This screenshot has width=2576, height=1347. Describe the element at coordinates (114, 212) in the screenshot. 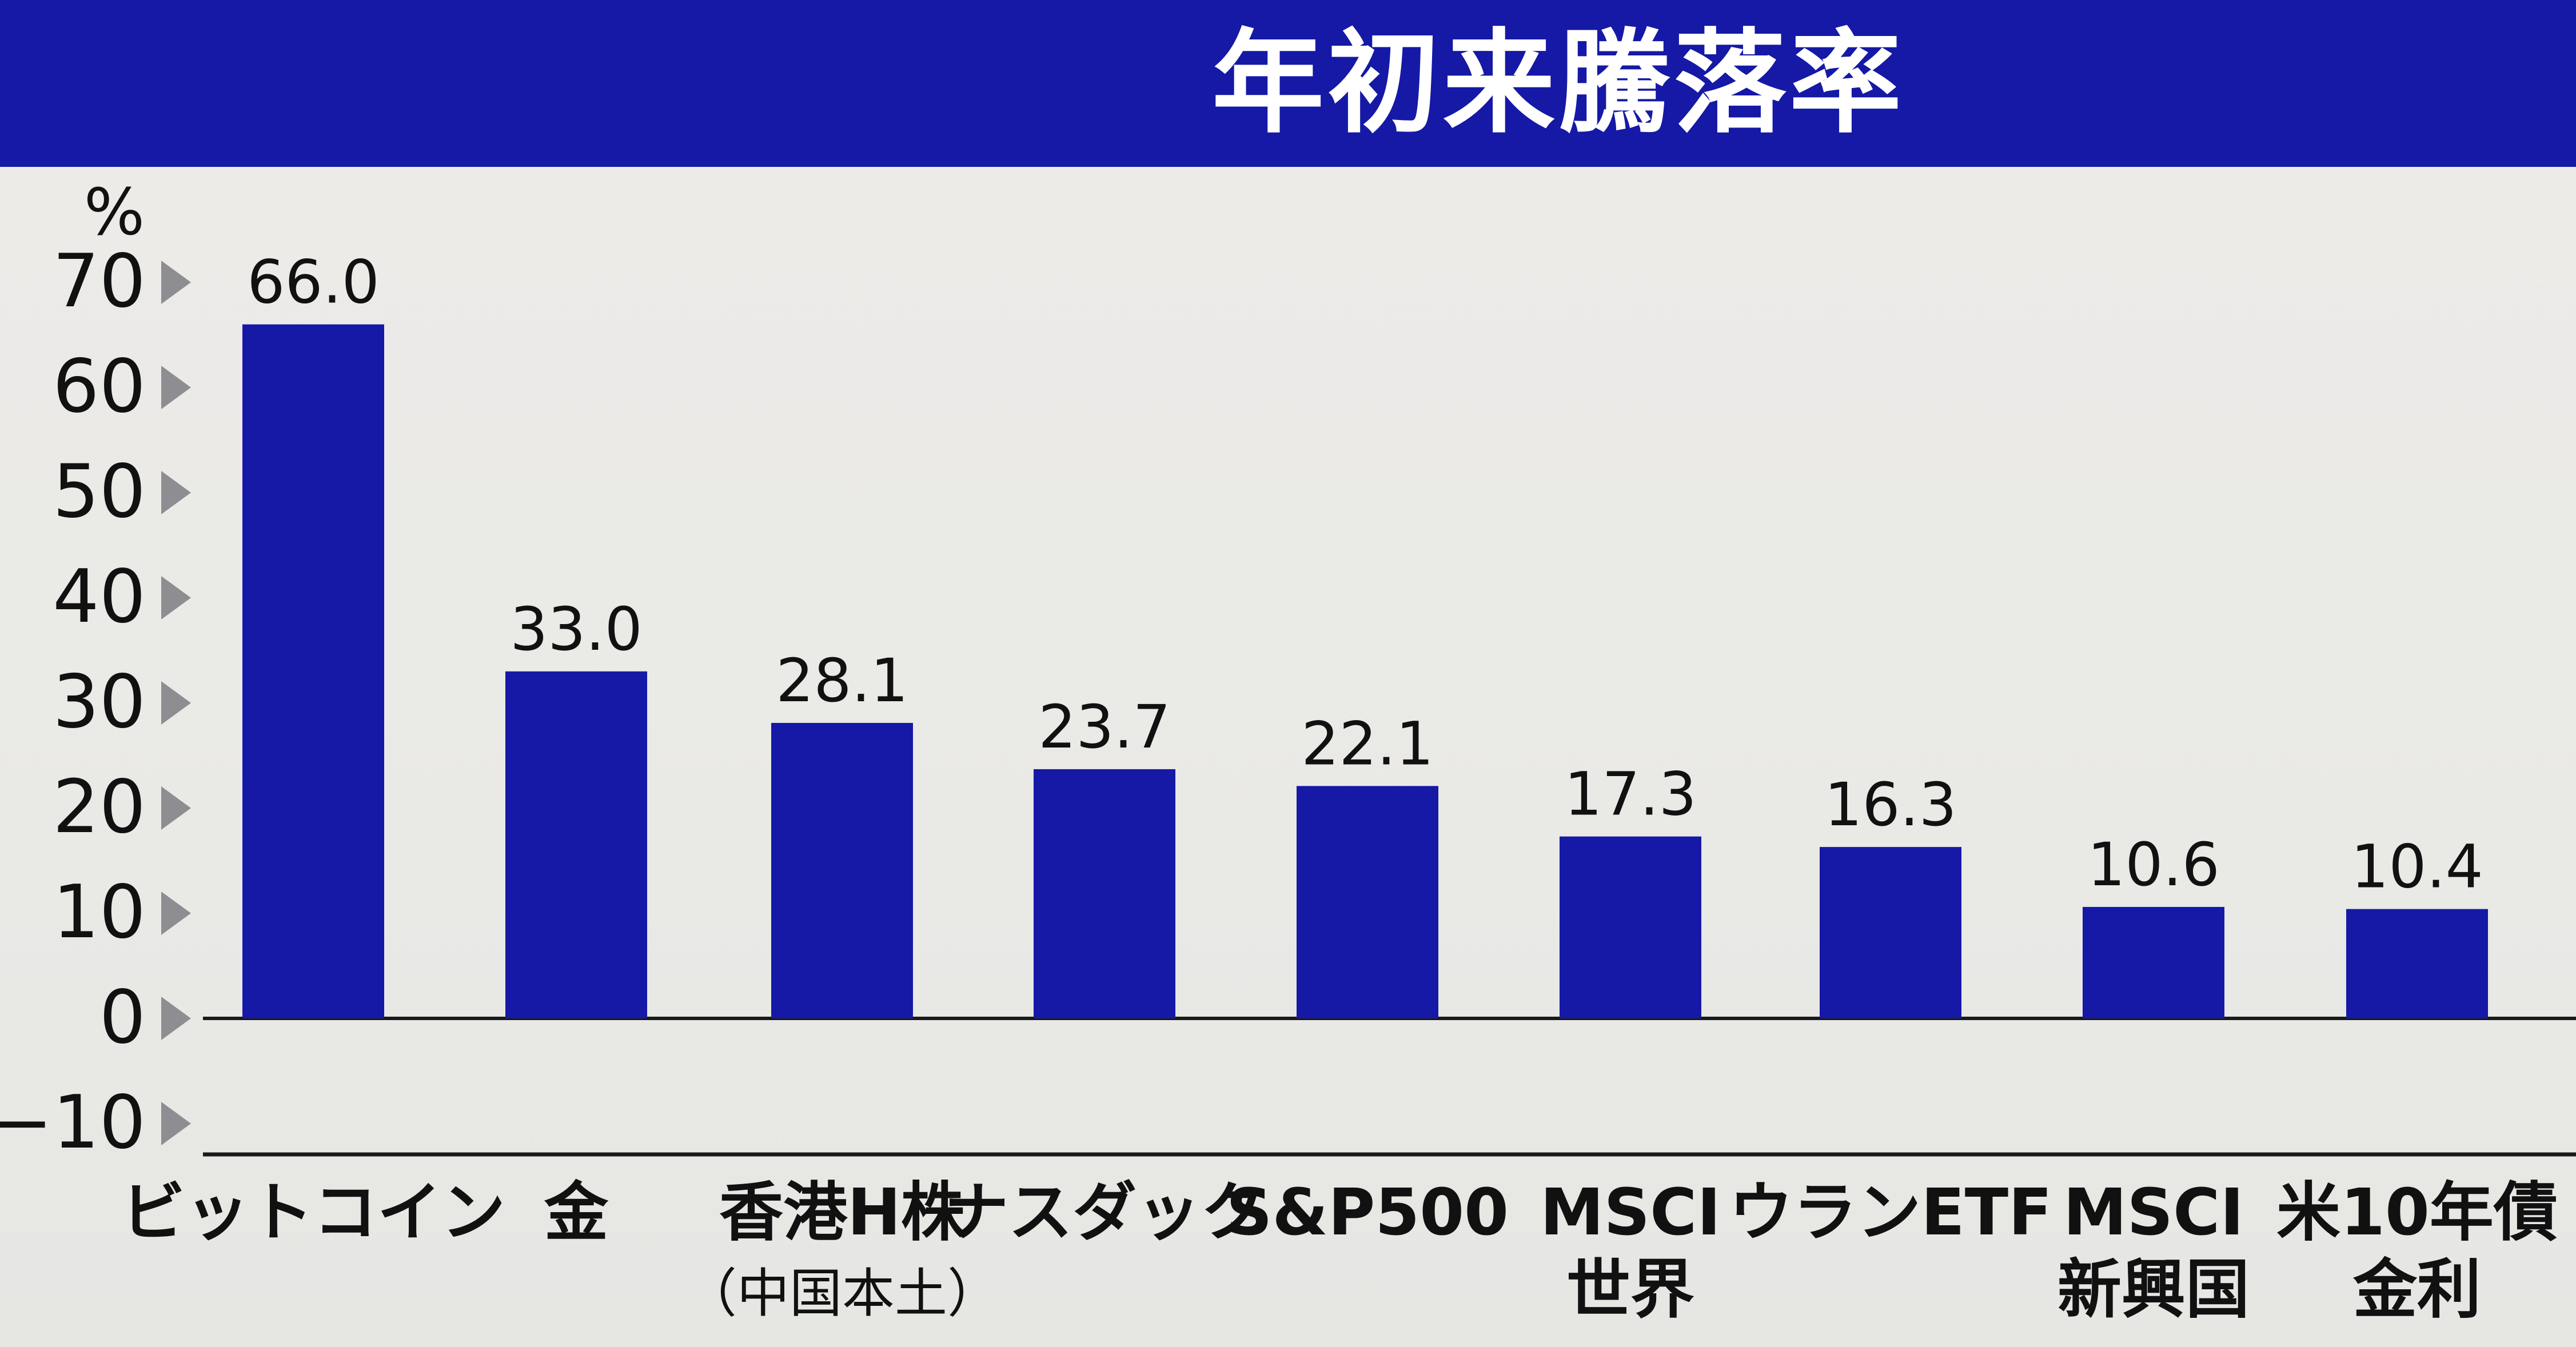

I see `y-axis-unit-label: %` at that location.